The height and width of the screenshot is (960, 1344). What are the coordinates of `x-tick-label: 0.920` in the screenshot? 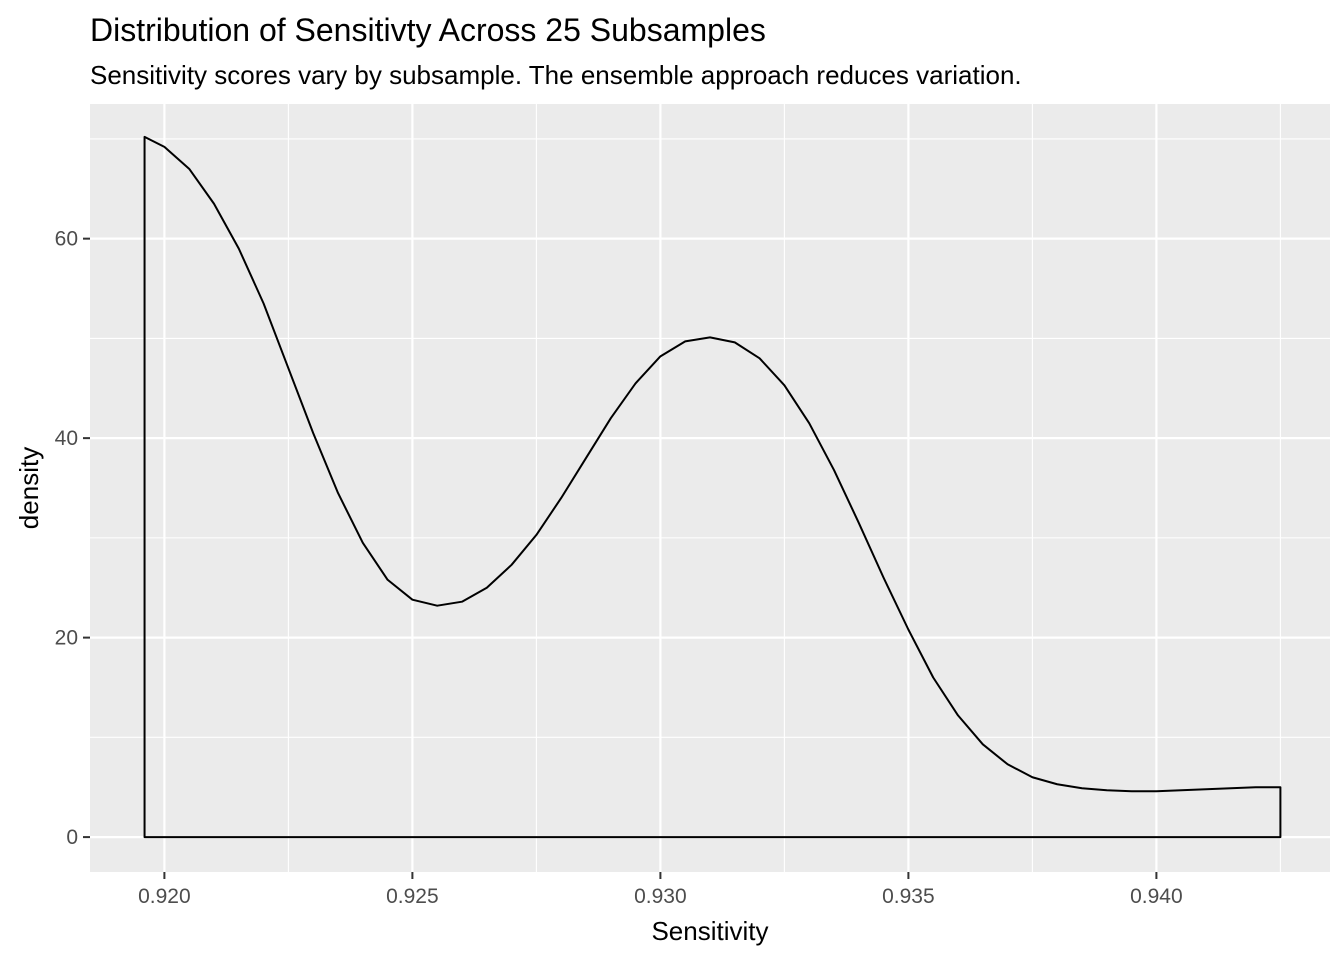 It's located at (164, 896).